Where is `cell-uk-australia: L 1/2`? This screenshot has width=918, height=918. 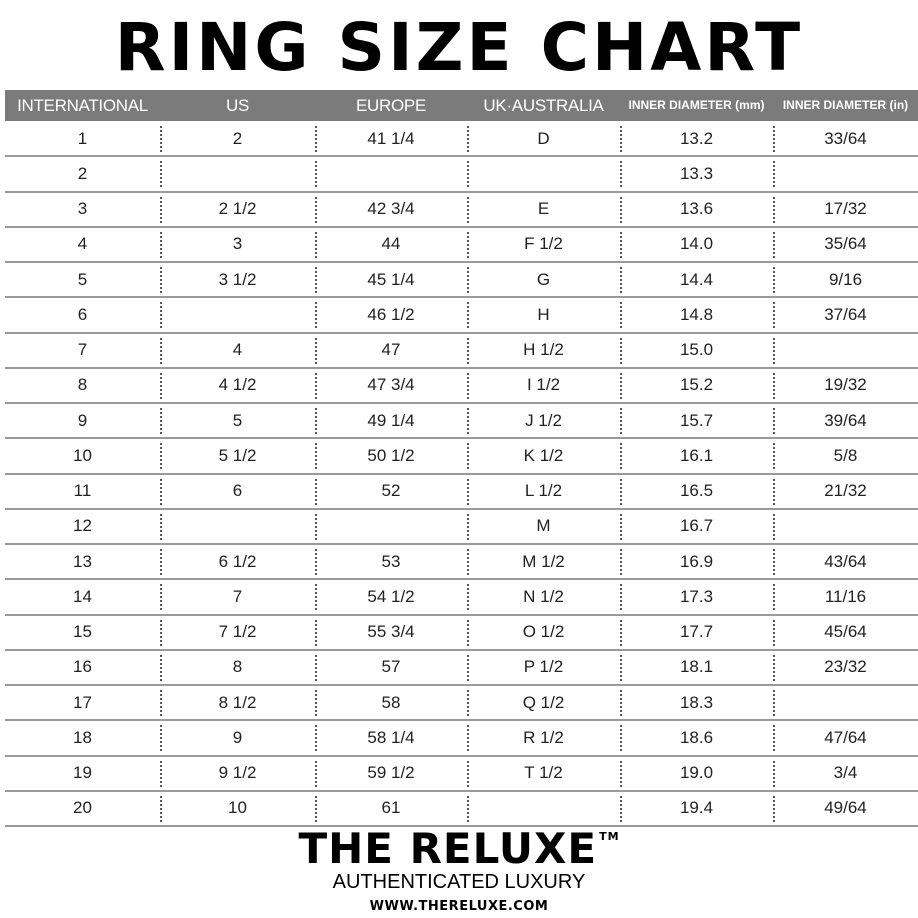 cell-uk-australia: L 1/2 is located at coordinates (543, 490).